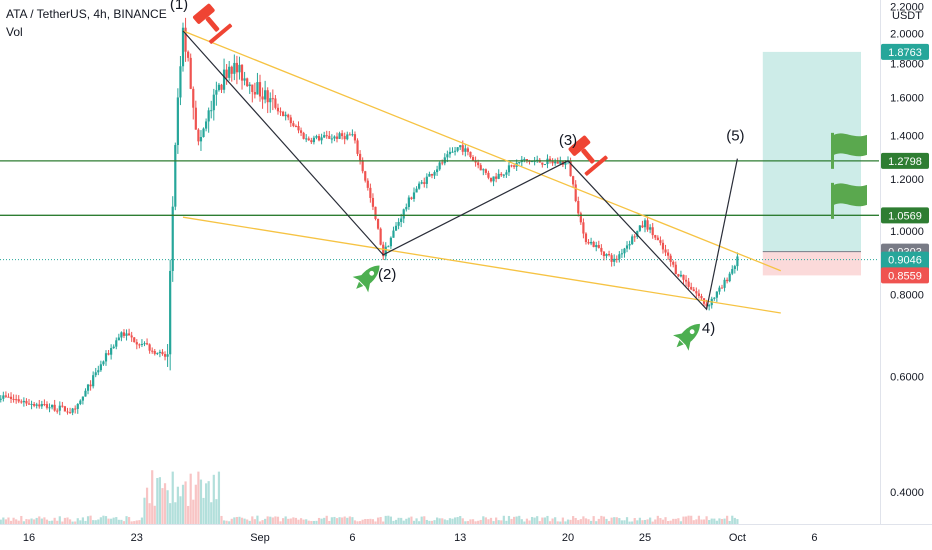 The image size is (932, 550). What do you see at coordinates (849, 200) in the screenshot?
I see `flag-icon` at bounding box center [849, 200].